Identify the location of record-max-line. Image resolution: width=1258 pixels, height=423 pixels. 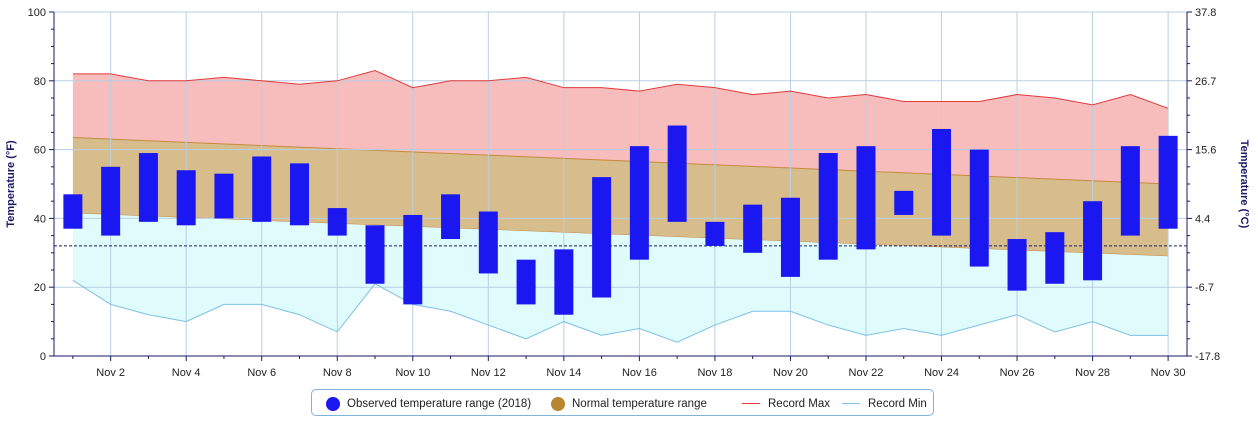
(620, 89).